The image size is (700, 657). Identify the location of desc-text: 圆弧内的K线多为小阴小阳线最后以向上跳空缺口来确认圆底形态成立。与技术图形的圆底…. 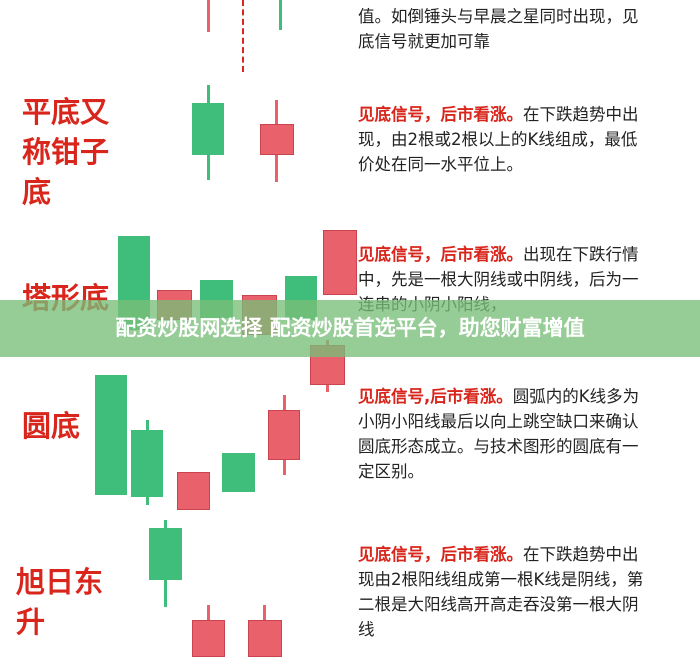
(499, 434).